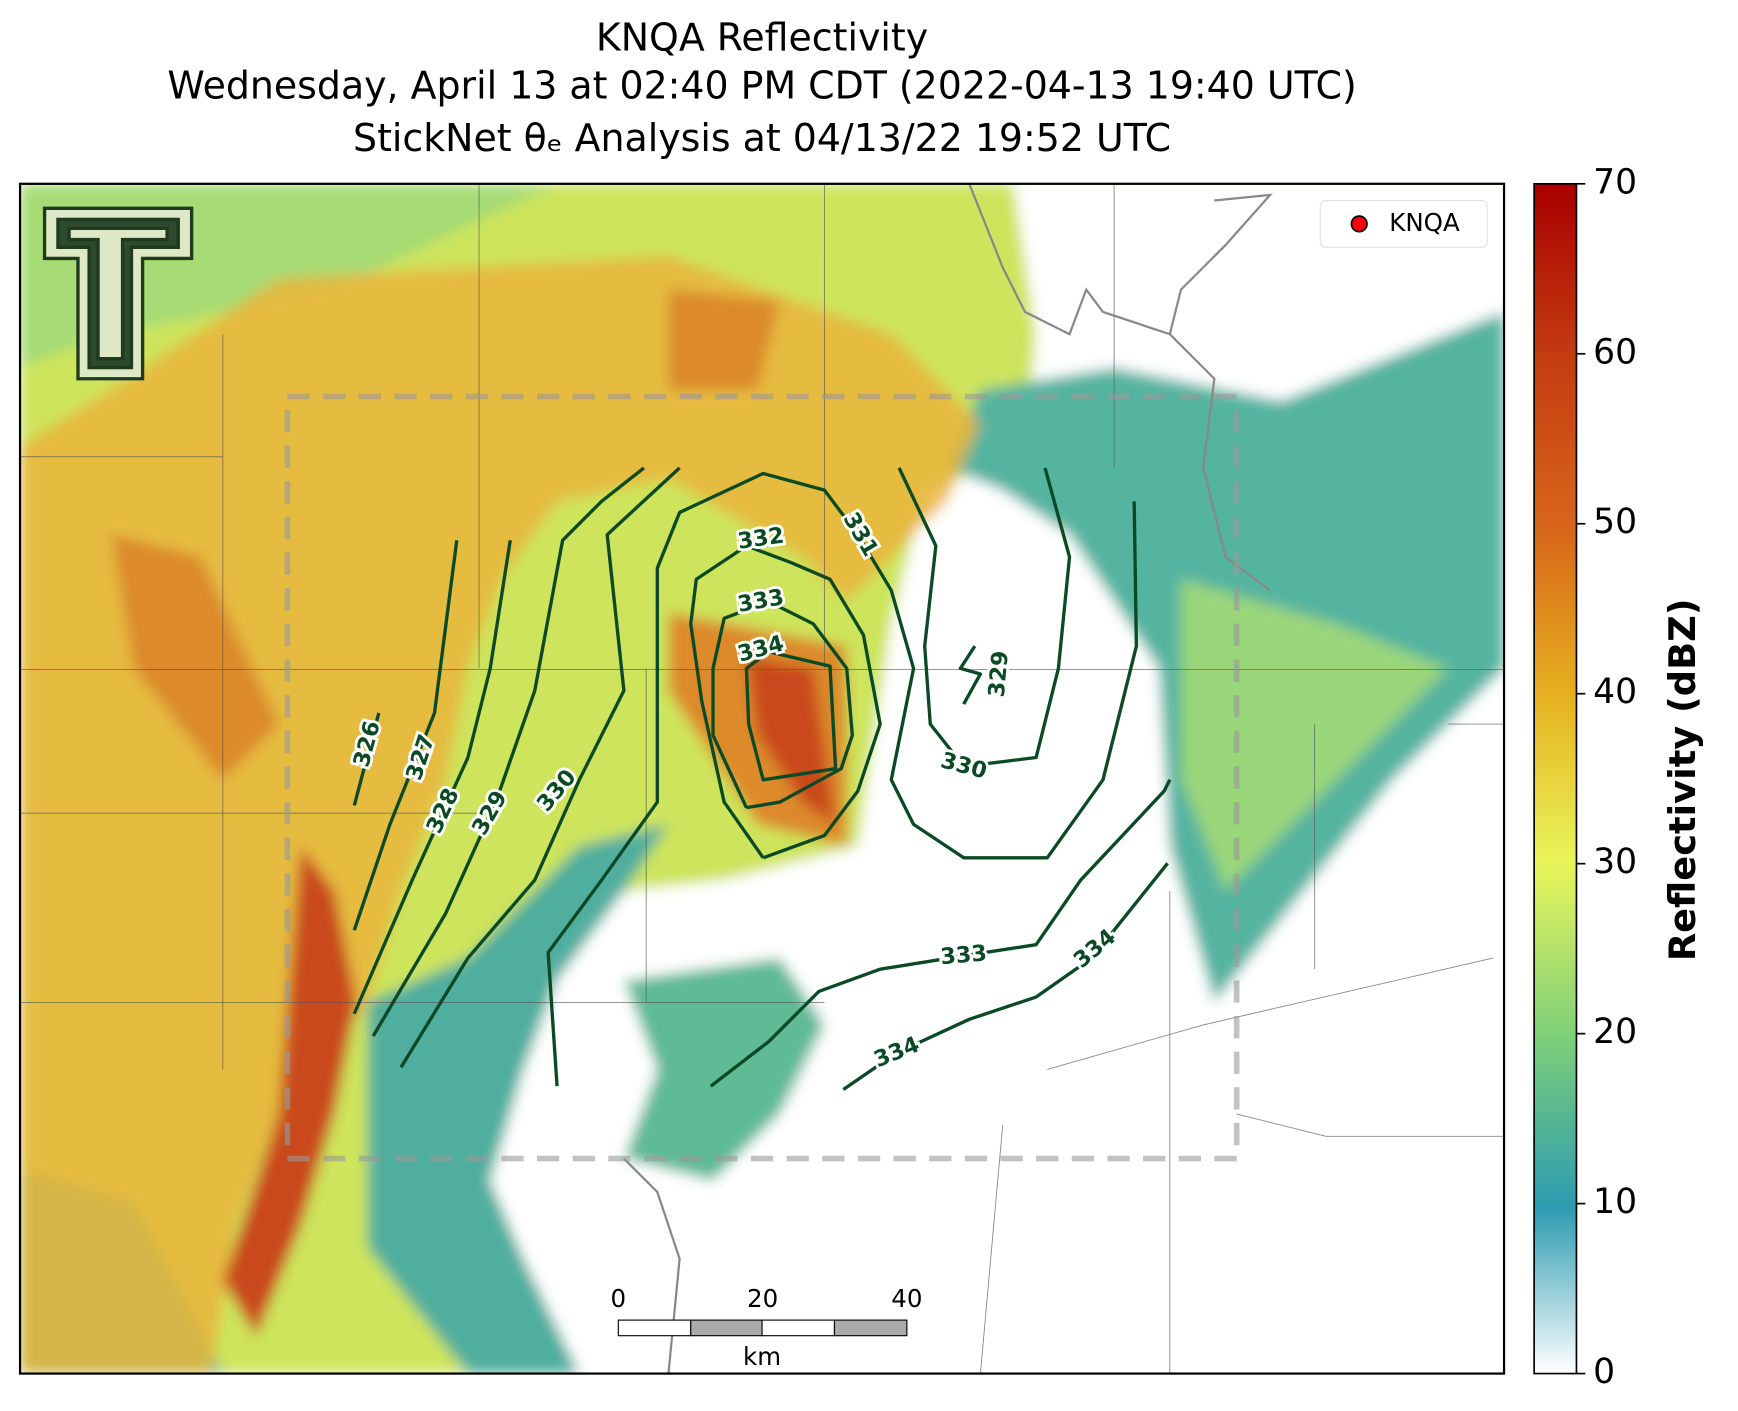 The width and height of the screenshot is (1738, 1411). What do you see at coordinates (619, 1298) in the screenshot?
I see `scale-tick-label: 0` at bounding box center [619, 1298].